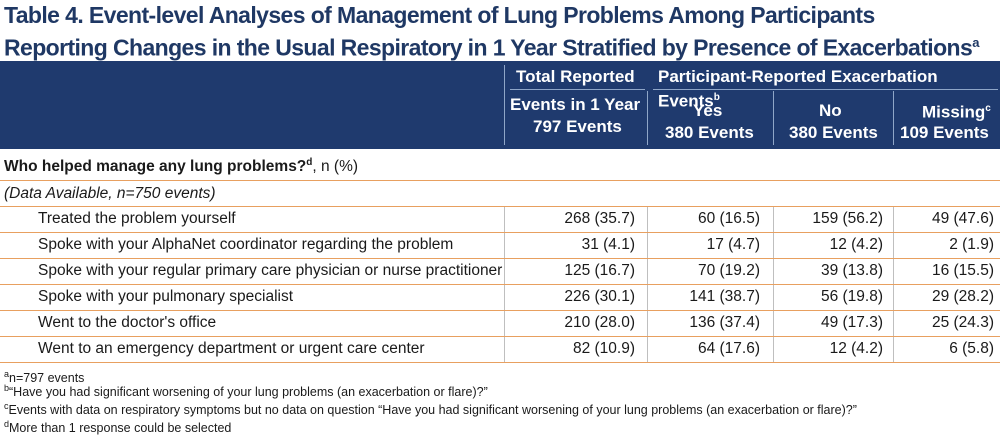  I want to click on cell-total: 31 (4.1), so click(608, 244).